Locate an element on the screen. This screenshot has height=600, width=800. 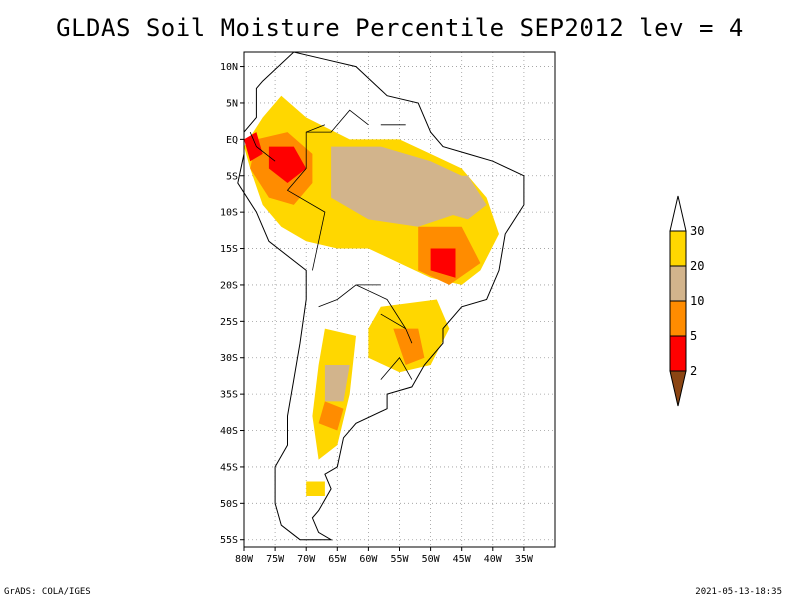
lat-tick-label: 30S is located at coordinates (229, 358).